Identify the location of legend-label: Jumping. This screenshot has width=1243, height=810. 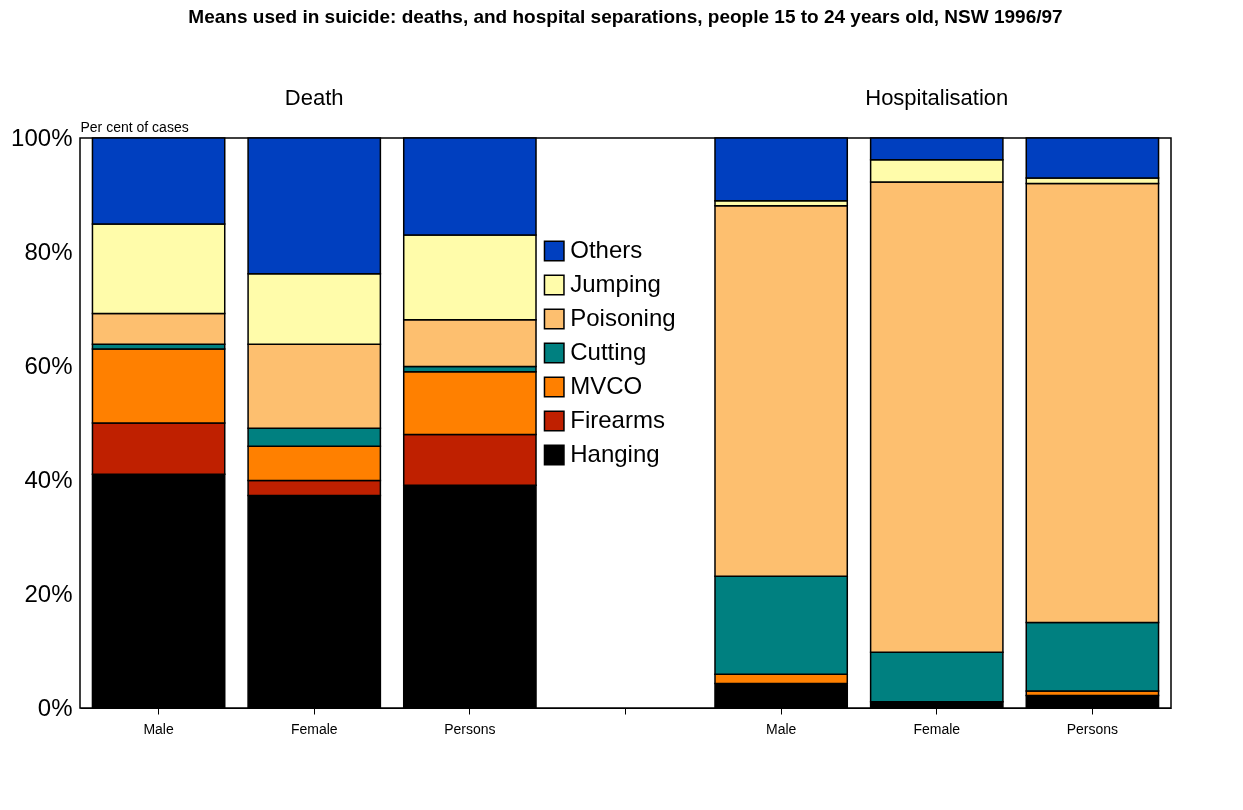
(615, 283).